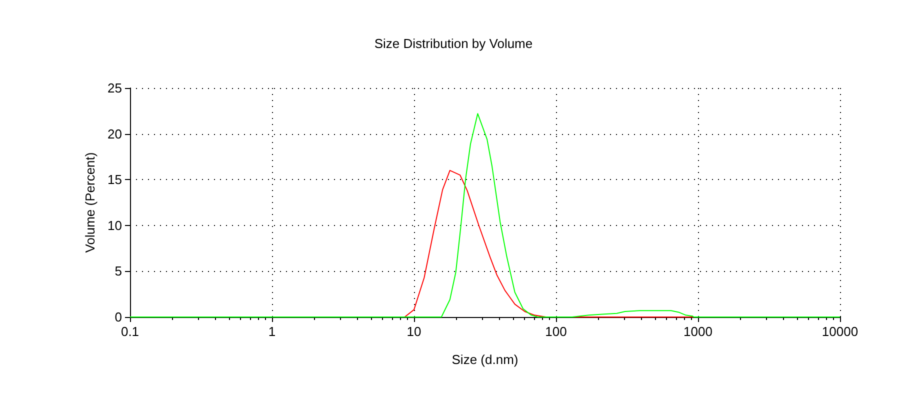 Image resolution: width=907 pixels, height=414 pixels. What do you see at coordinates (130, 331) in the screenshot?
I see `x-tick-label: 0.1` at bounding box center [130, 331].